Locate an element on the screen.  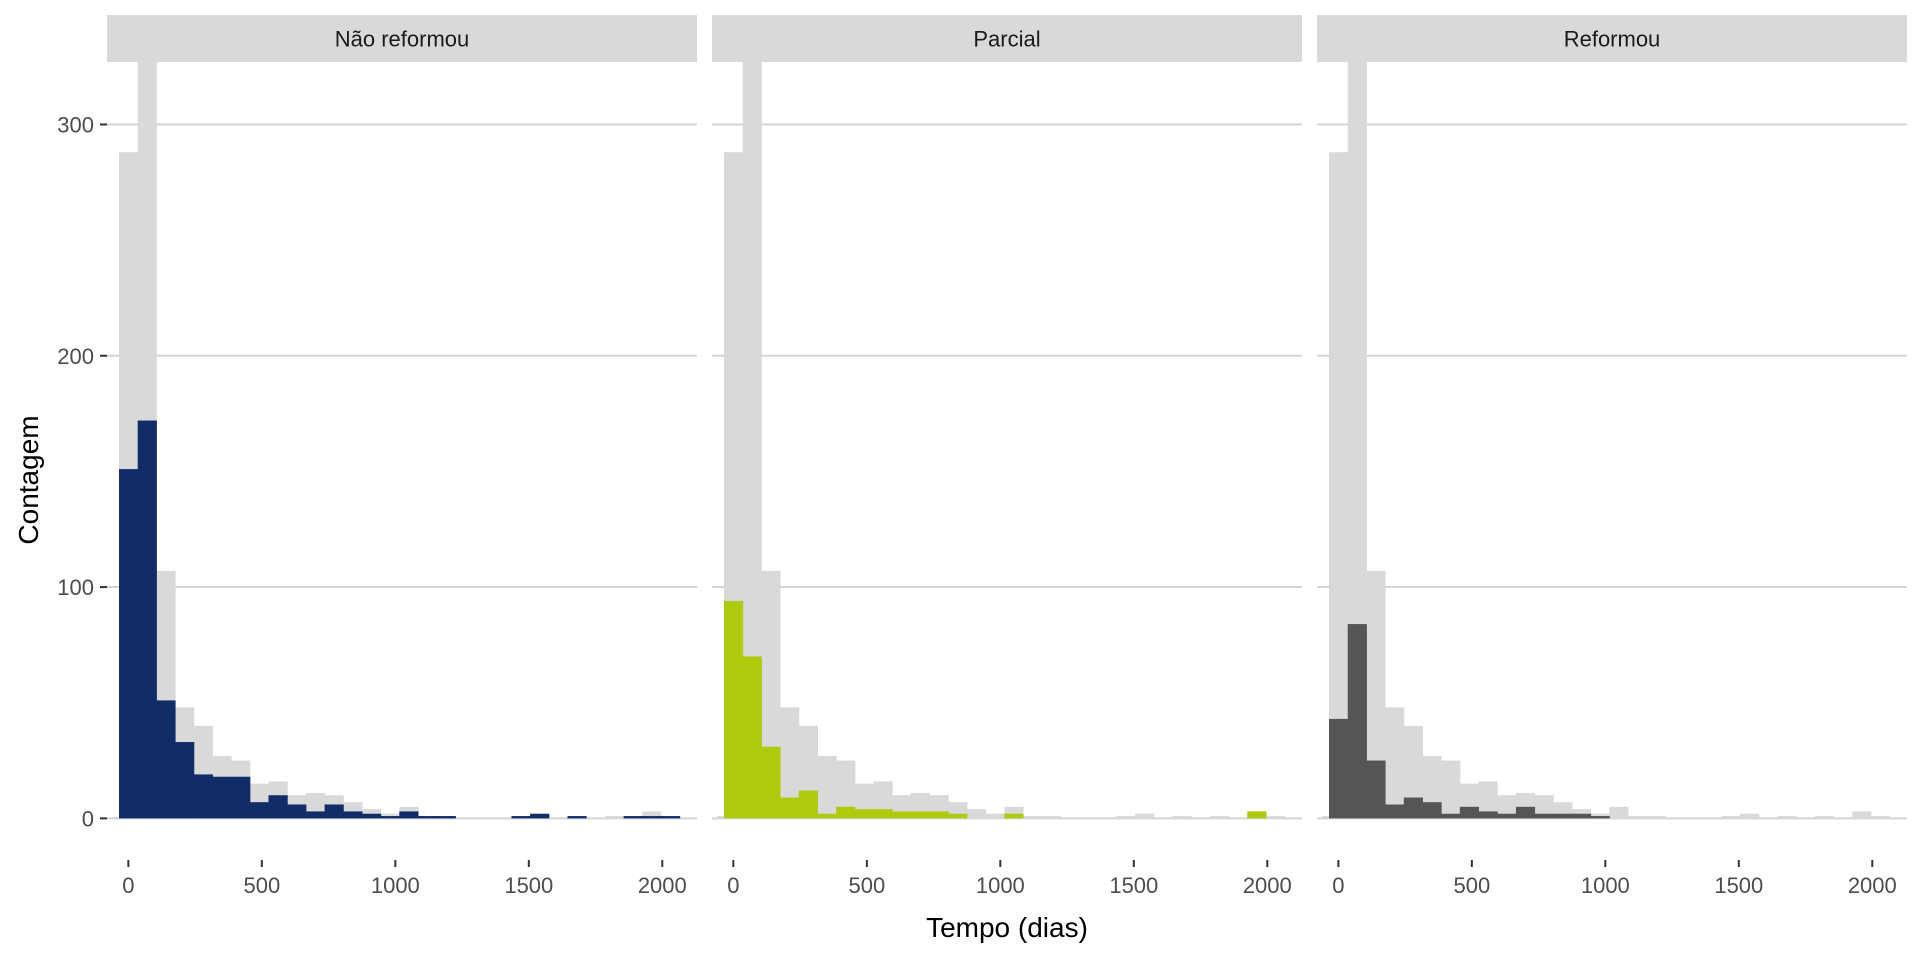
y-axis-title: Contagem is located at coordinates (28, 479).